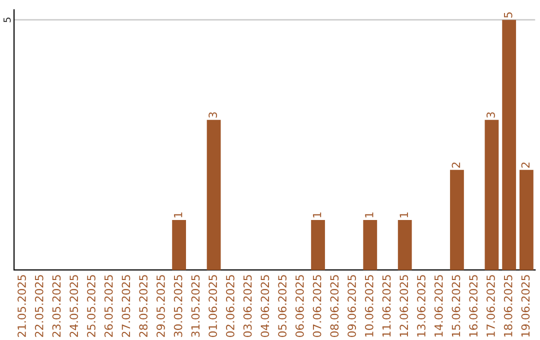 This screenshot has width=540, height=340. I want to click on x-tick-label: 18.06.2025, so click(508, 306).